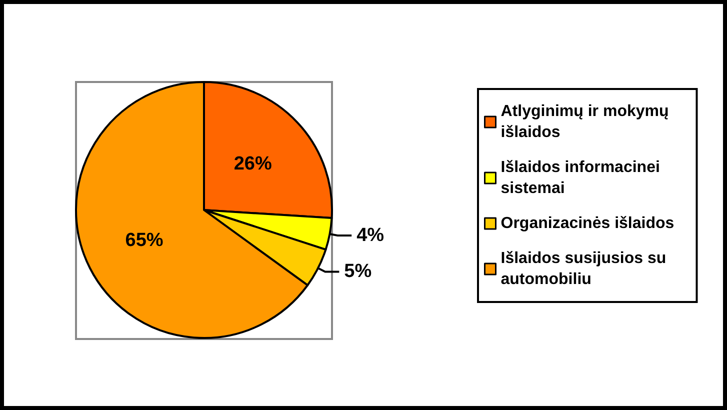 The height and width of the screenshot is (410, 727). I want to click on data-label: 5%, so click(358, 271).